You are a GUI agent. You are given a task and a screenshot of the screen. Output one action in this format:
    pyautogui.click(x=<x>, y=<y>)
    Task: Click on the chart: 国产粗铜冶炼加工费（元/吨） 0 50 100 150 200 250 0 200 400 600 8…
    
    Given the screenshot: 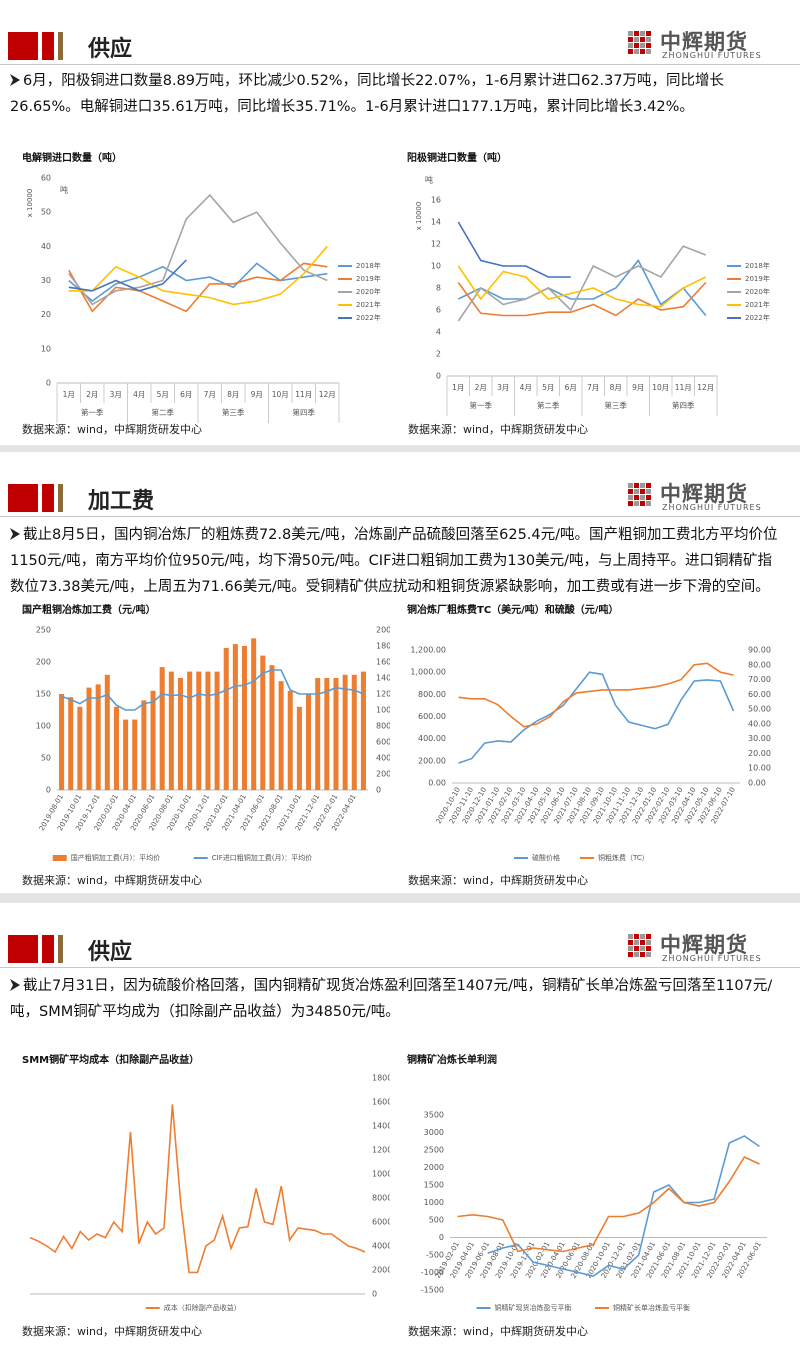 What is the action you would take?
    pyautogui.click(x=206, y=732)
    